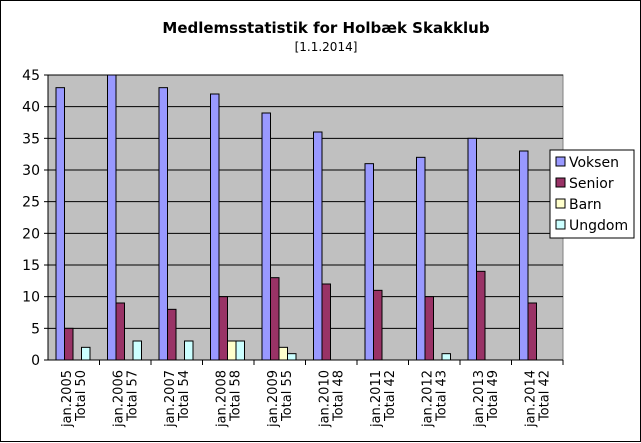 This screenshot has width=641, height=443. I want to click on legend-swatch-barn, so click(560, 203).